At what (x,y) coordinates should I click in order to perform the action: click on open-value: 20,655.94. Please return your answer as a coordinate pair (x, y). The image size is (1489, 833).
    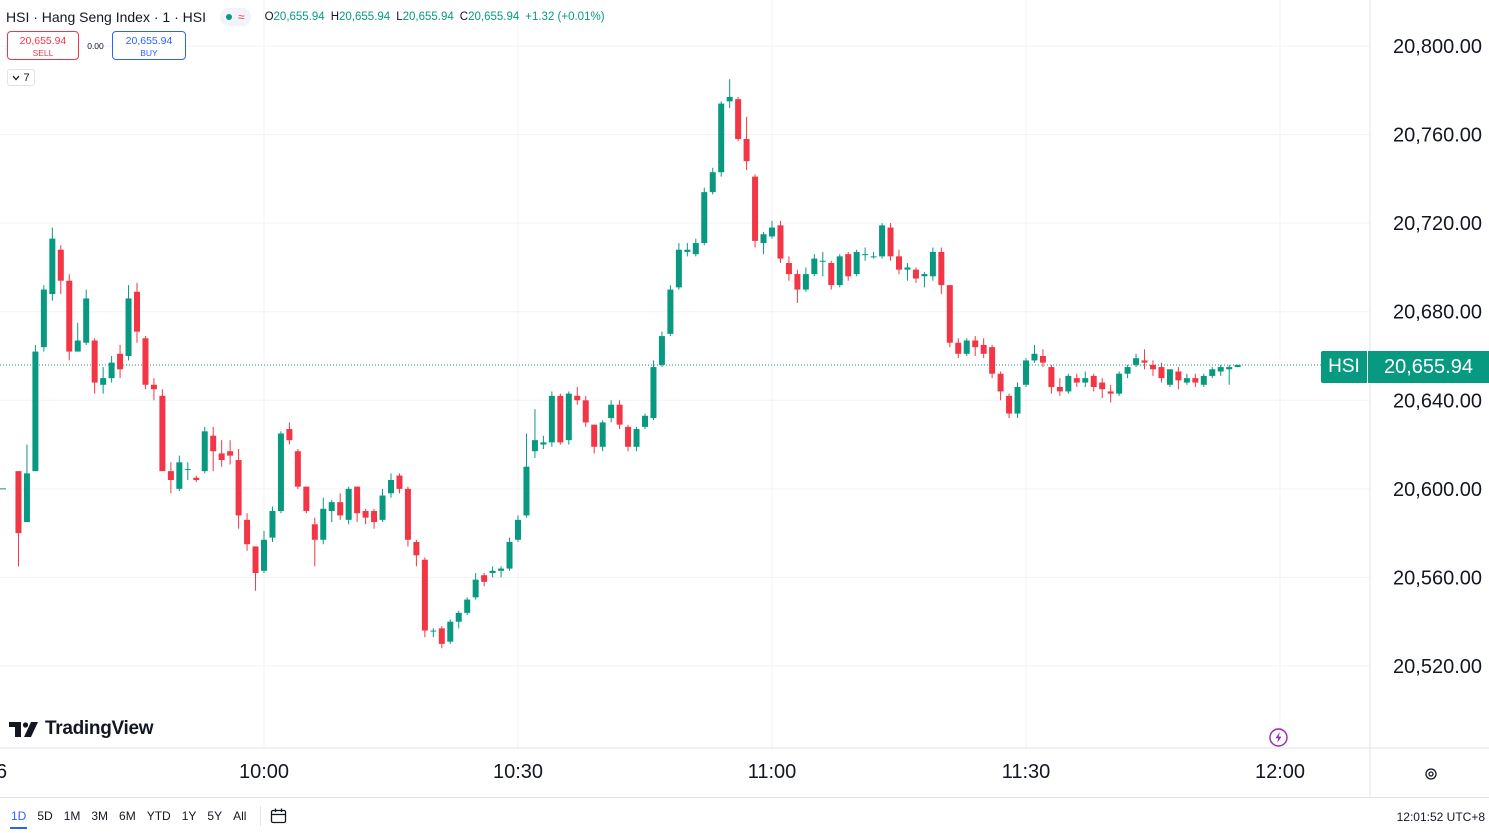
    Looking at the image, I should click on (299, 17).